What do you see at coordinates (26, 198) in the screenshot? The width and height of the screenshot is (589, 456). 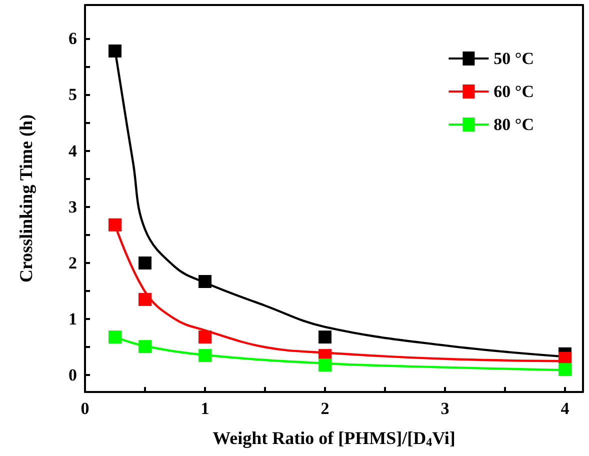 I see `y-axis-title: Crosslinking Time (h)` at bounding box center [26, 198].